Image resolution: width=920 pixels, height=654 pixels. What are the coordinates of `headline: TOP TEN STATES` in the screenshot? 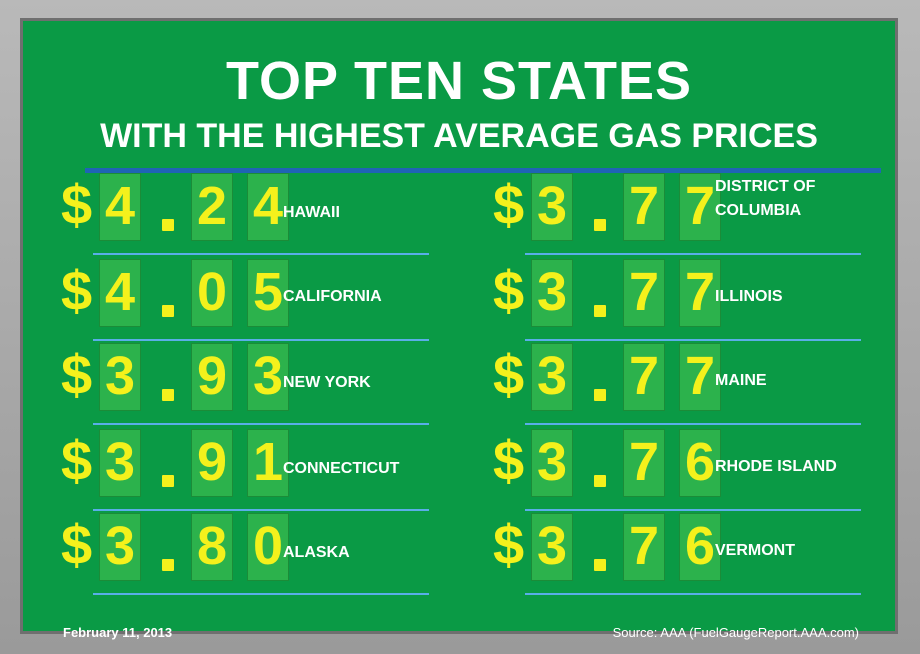 It's located at (459, 81).